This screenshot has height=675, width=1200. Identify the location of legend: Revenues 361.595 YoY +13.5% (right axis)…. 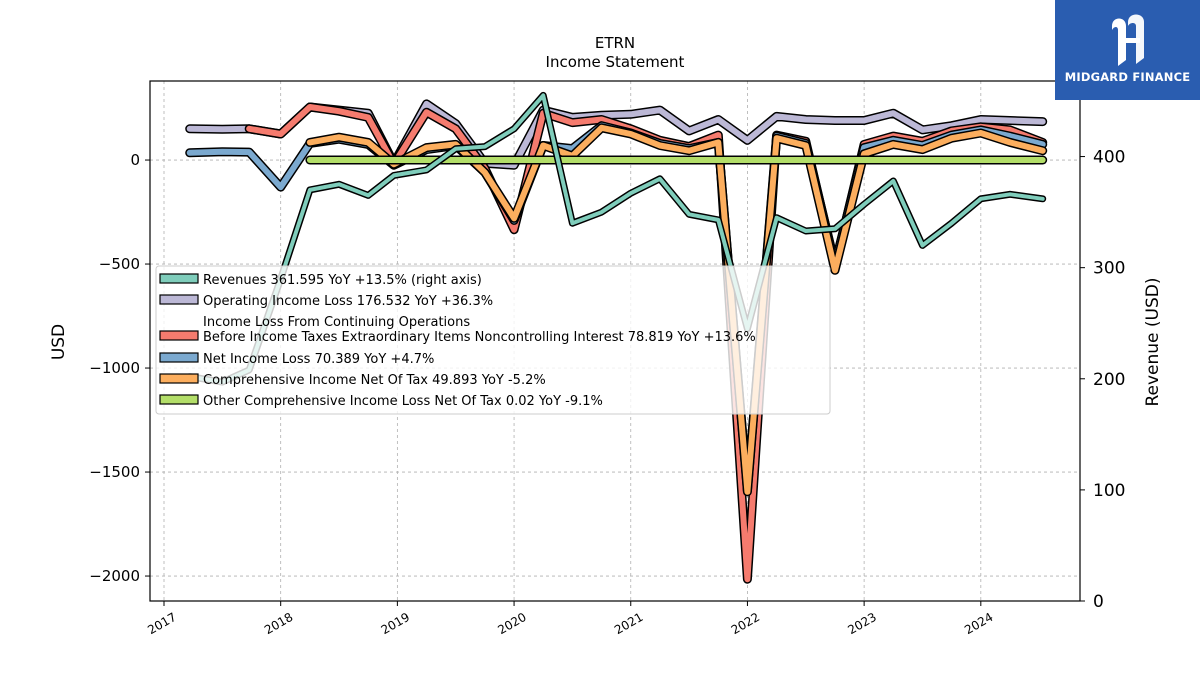
(493, 340).